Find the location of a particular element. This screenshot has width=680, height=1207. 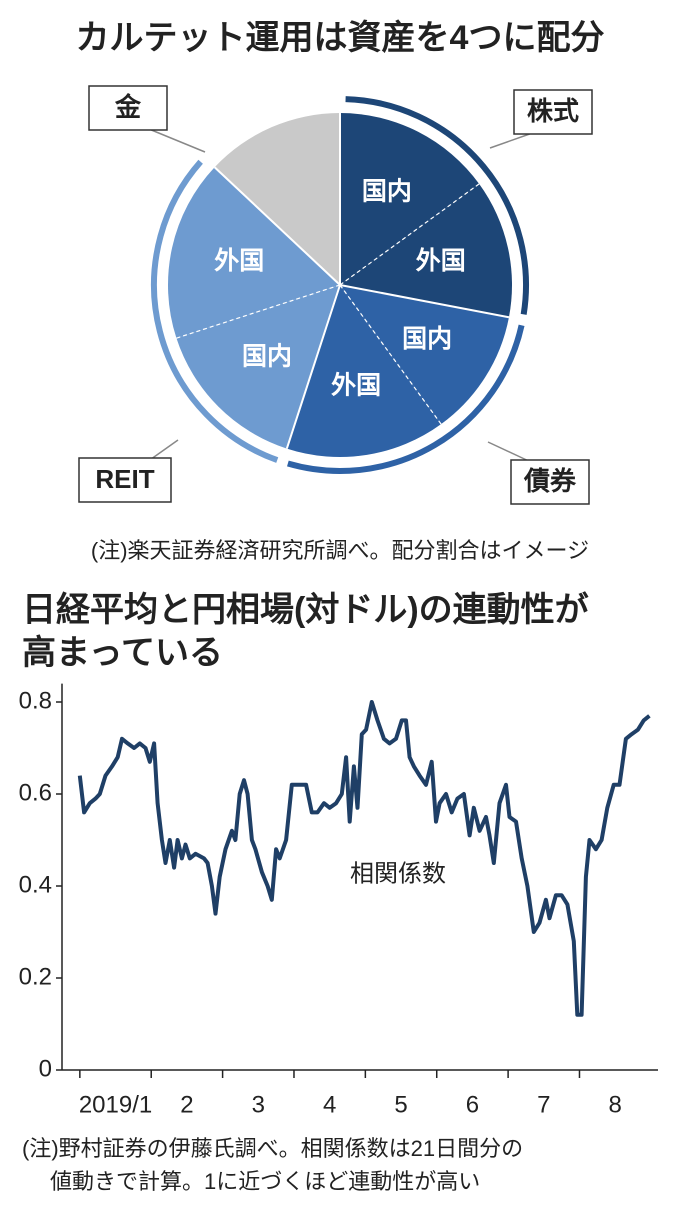

line-note: 値動きで計算。1に近づくほど連動性が高い is located at coordinates (265, 1181).